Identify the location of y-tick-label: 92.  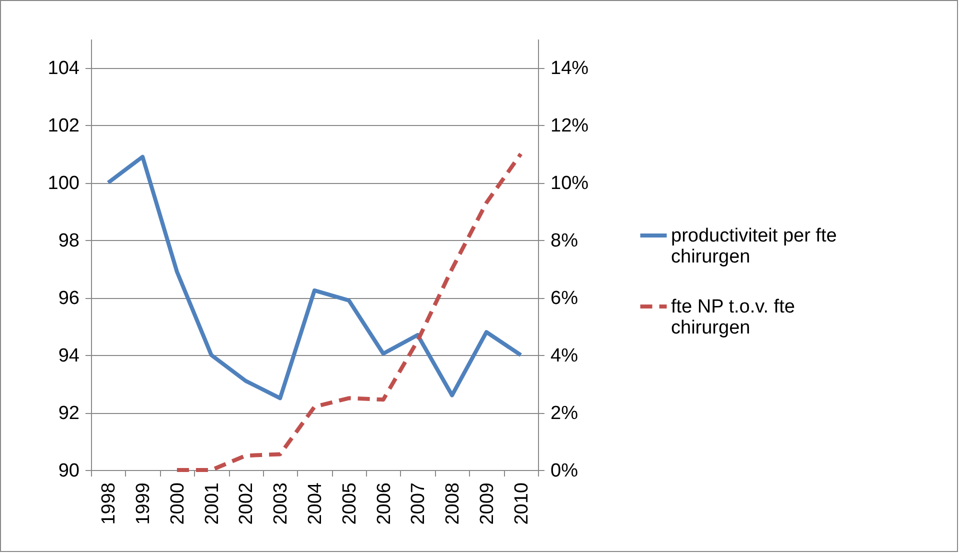
(69, 413).